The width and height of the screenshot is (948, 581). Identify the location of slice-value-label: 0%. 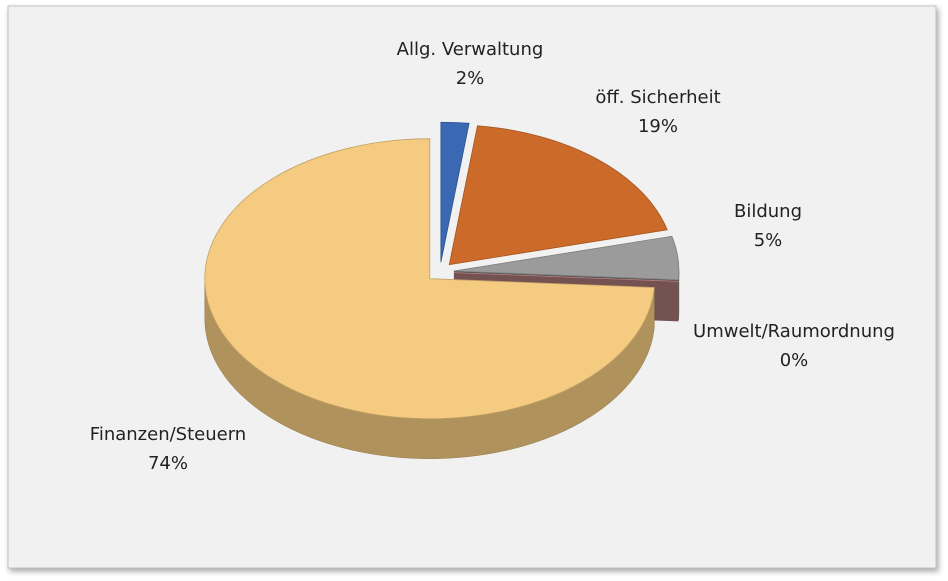
(794, 360).